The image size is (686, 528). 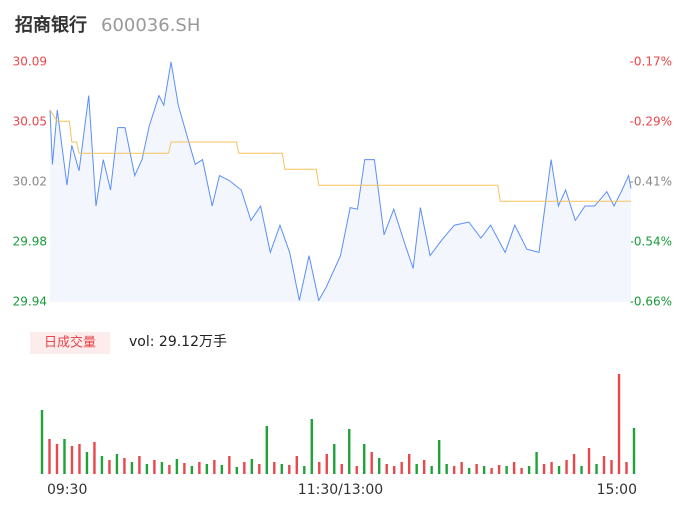 What do you see at coordinates (51, 25) in the screenshot?
I see `stock-name: 招商银行` at bounding box center [51, 25].